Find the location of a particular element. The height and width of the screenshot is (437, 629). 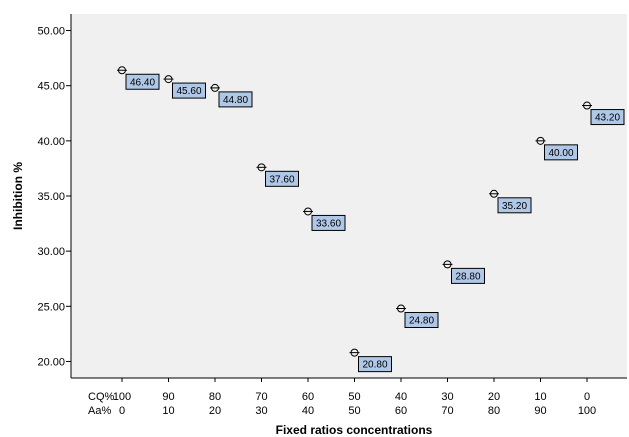

x-row-label: CQ% is located at coordinates (101, 397).